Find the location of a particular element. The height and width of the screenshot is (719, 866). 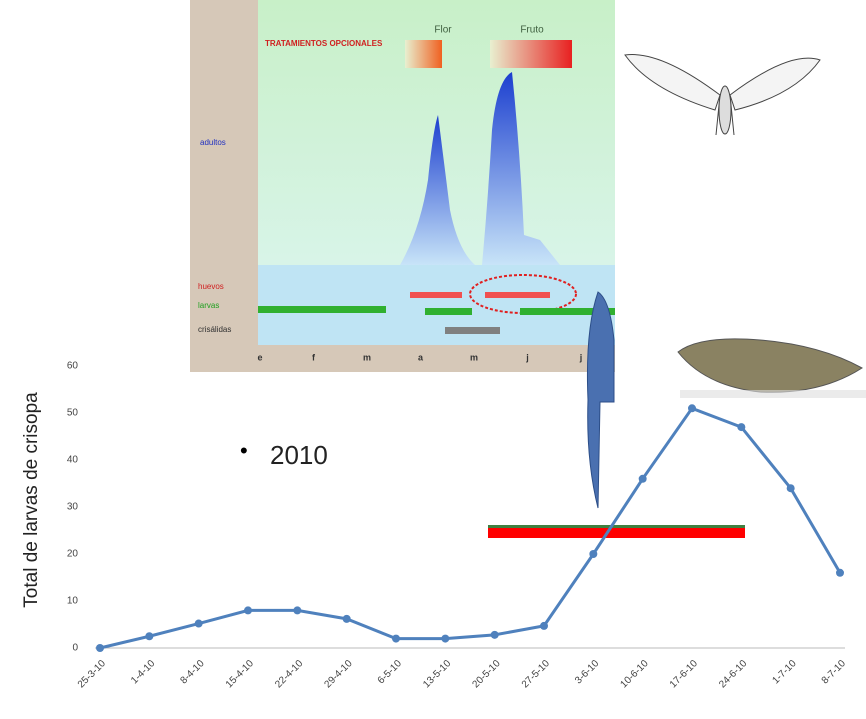

inset-label: Fruto is located at coordinates (532, 30).